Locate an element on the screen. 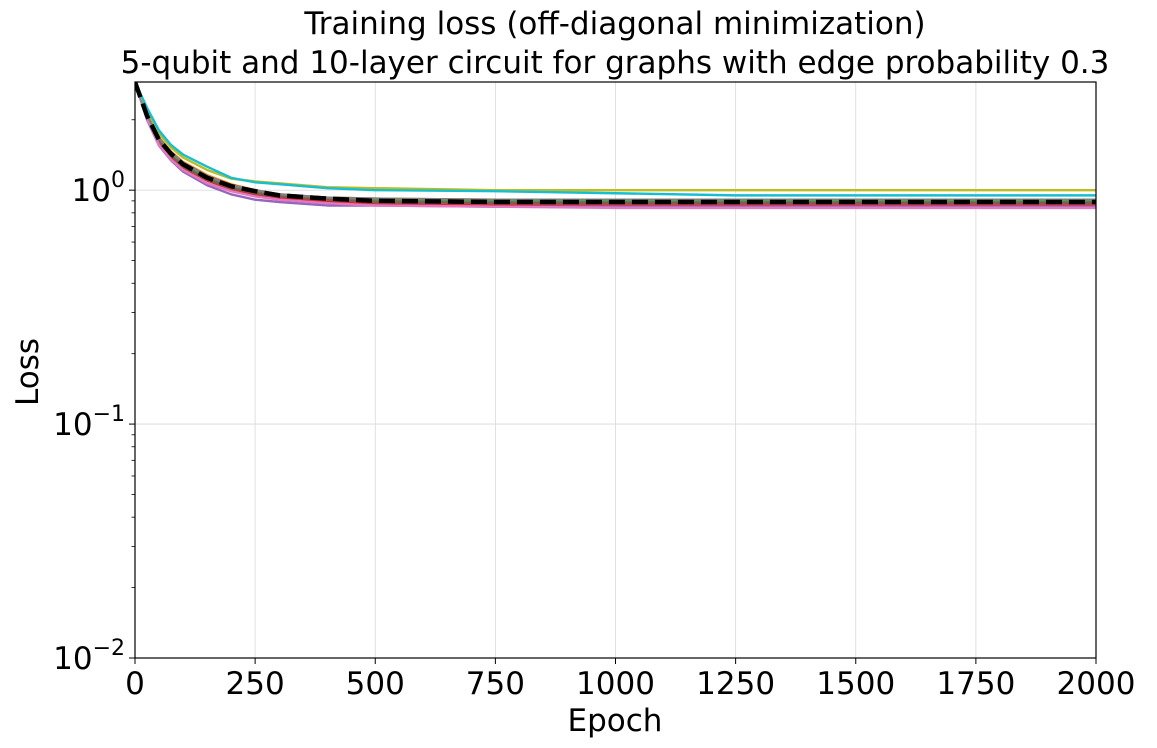 This screenshot has width=1157, height=748. y-tick-exponent: −1 is located at coordinates (109, 414).